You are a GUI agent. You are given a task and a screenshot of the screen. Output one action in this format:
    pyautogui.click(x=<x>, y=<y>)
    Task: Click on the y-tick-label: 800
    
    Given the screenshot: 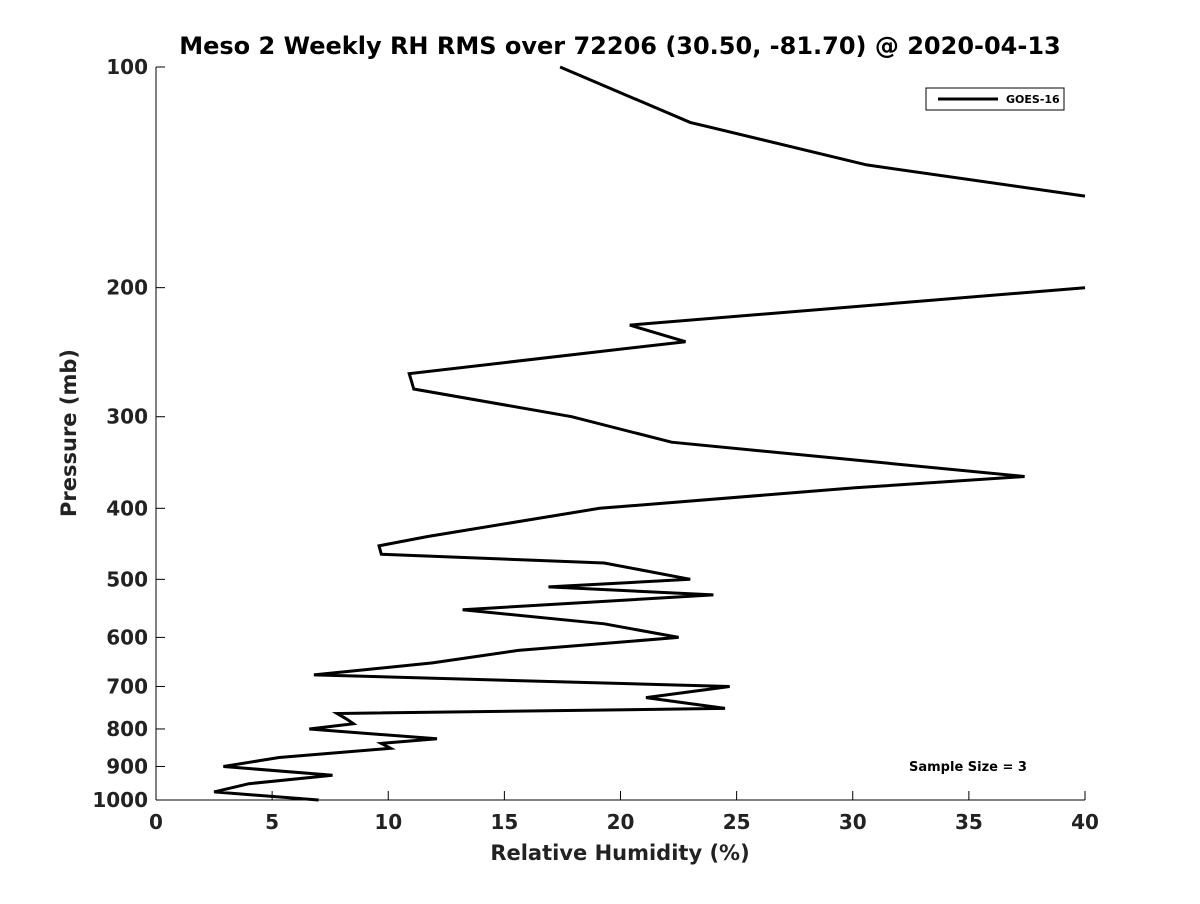 What is the action you would take?
    pyautogui.click(x=127, y=729)
    